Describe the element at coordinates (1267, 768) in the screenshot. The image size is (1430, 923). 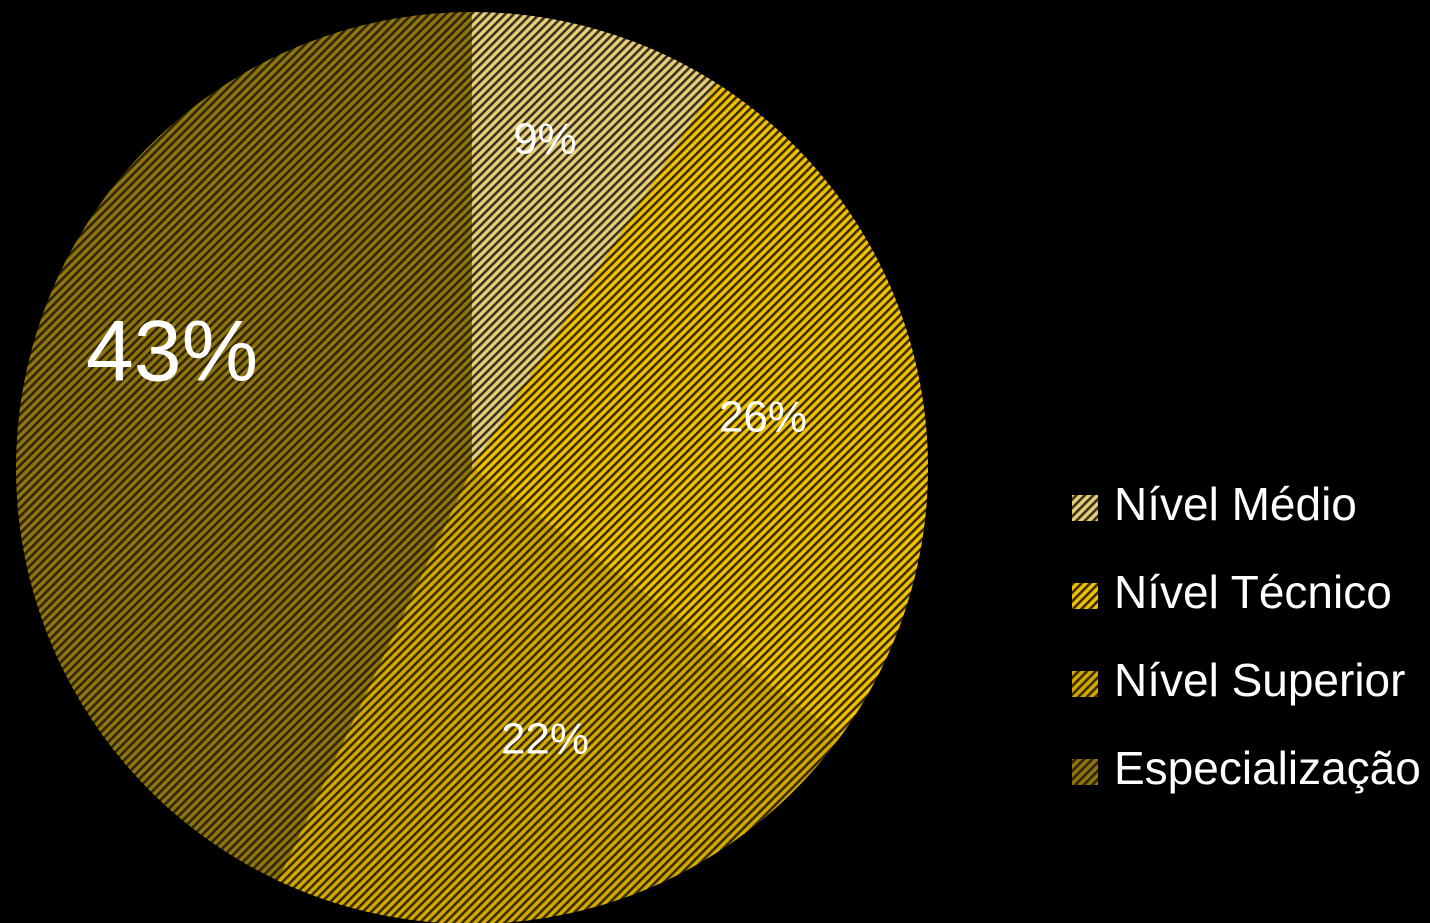
I see `legend-label-especializacao: Especialização` at that location.